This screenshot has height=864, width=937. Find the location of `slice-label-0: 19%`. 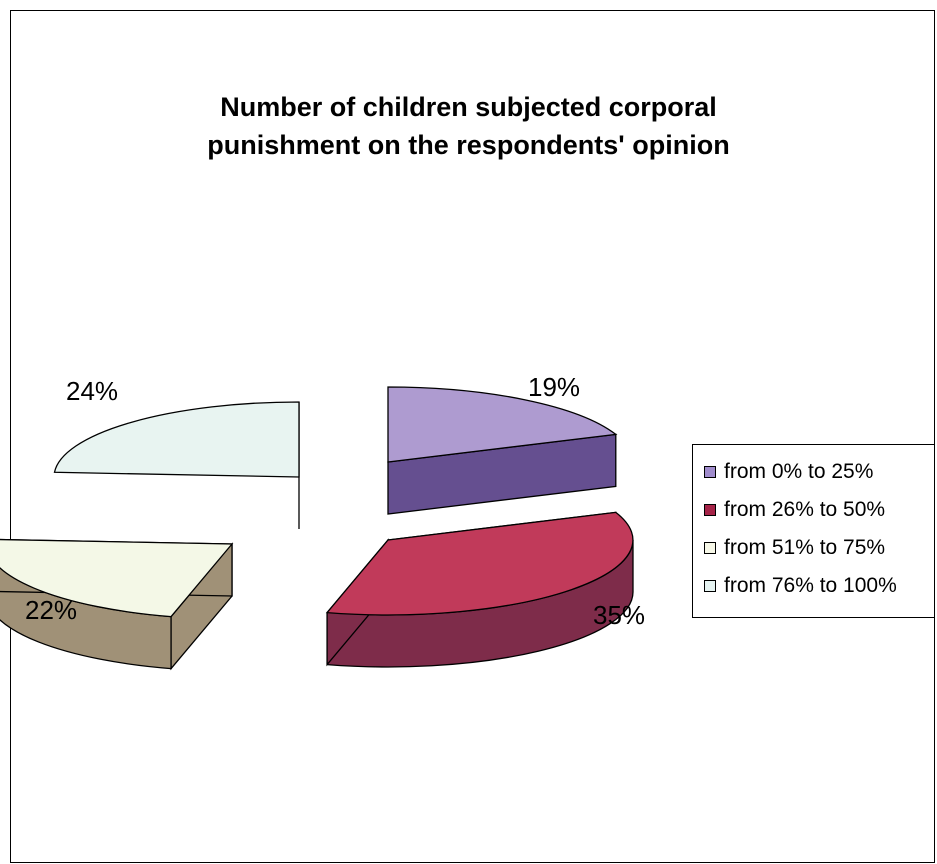

slice-label-0: 19% is located at coordinates (554, 387).